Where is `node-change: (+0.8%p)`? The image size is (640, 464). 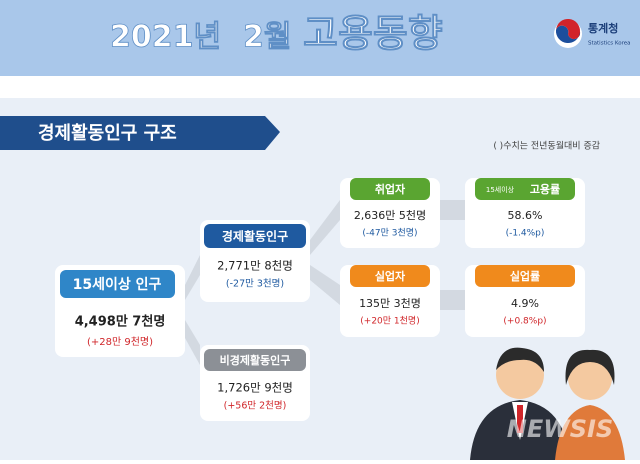
node-change: (+0.8%p) is located at coordinates (524, 322).